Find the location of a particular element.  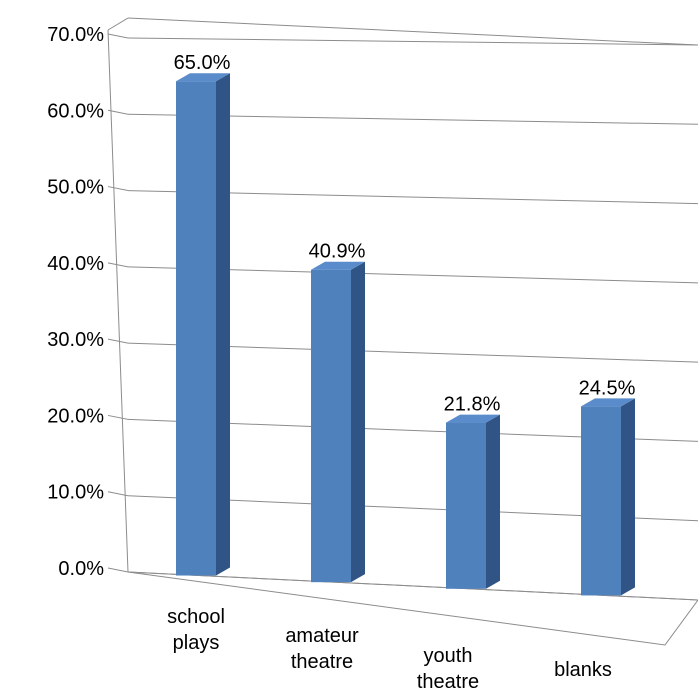

data-label: 21.8% is located at coordinates (472, 405).